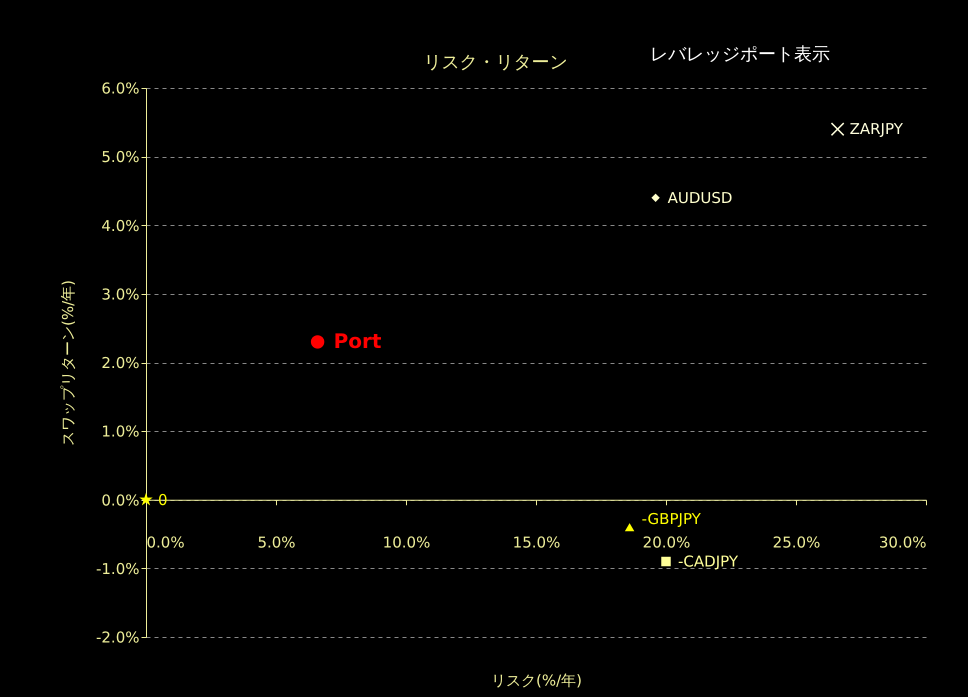  Describe the element at coordinates (536, 542) in the screenshot. I see `x-tick-label: 15.0%` at that location.